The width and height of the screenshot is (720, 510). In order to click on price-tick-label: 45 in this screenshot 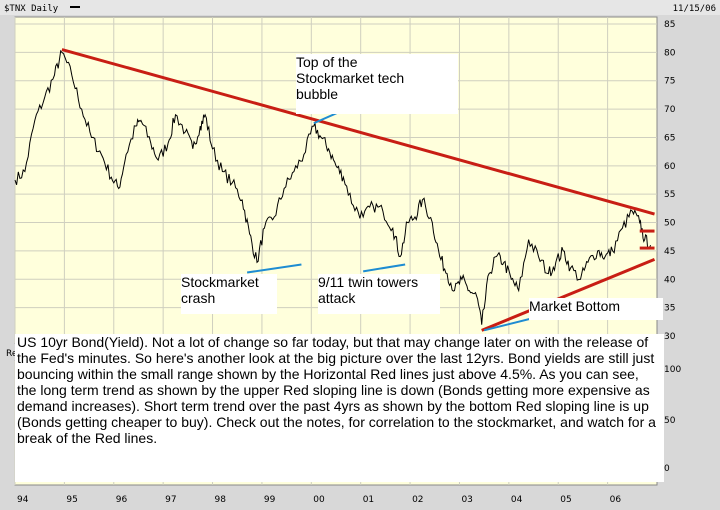, I will do `click(669, 252)`.